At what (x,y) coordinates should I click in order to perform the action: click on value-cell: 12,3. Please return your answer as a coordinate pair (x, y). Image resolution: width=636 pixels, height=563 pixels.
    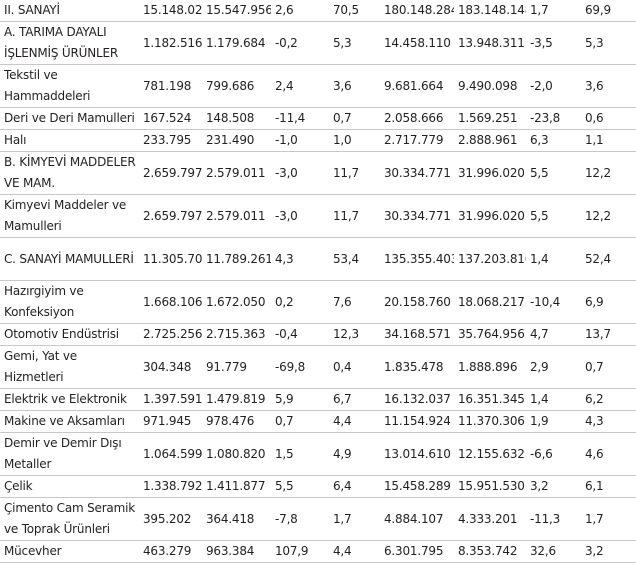
    Looking at the image, I should click on (354, 334).